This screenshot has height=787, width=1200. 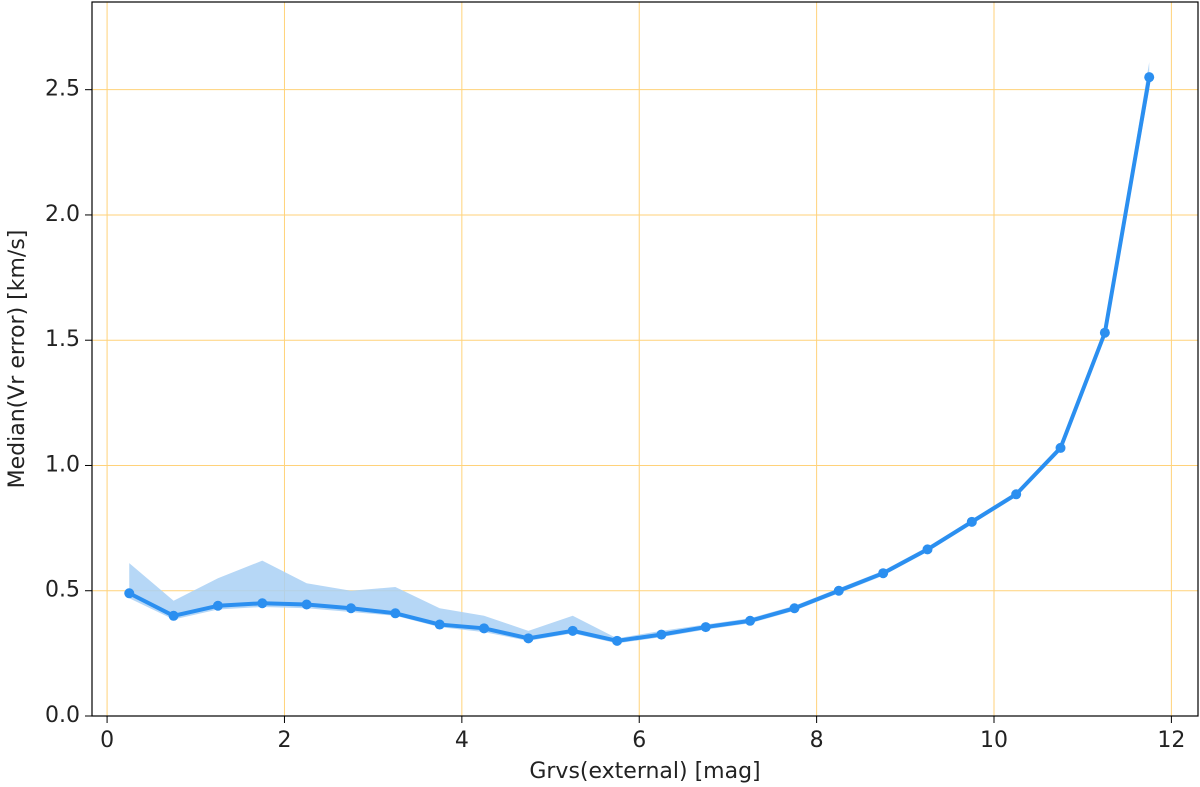 What do you see at coordinates (62, 89) in the screenshot?
I see `y-tick-label: 2.5` at bounding box center [62, 89].